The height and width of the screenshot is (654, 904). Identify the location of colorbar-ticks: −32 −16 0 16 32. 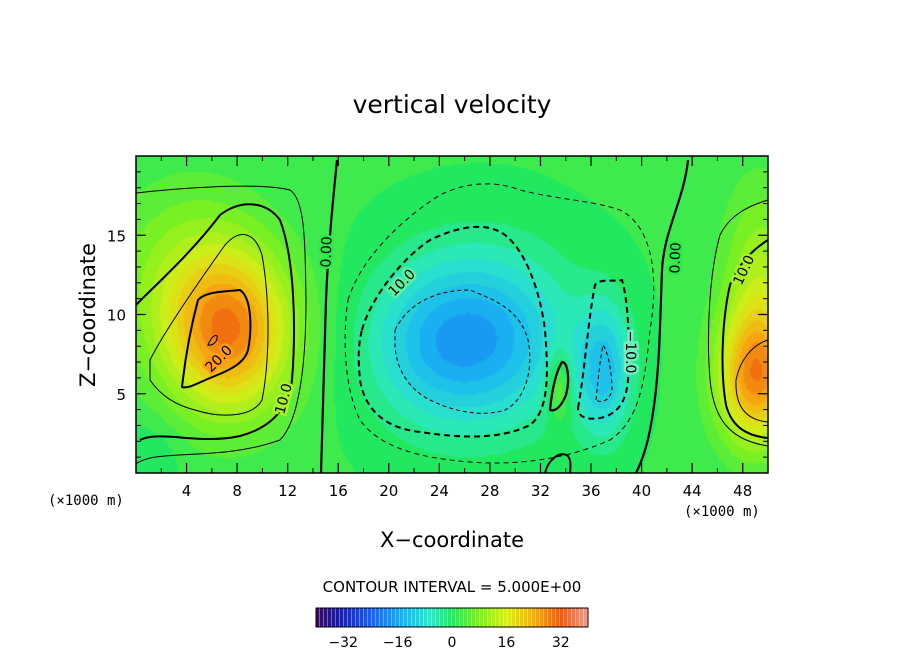
(448, 643).